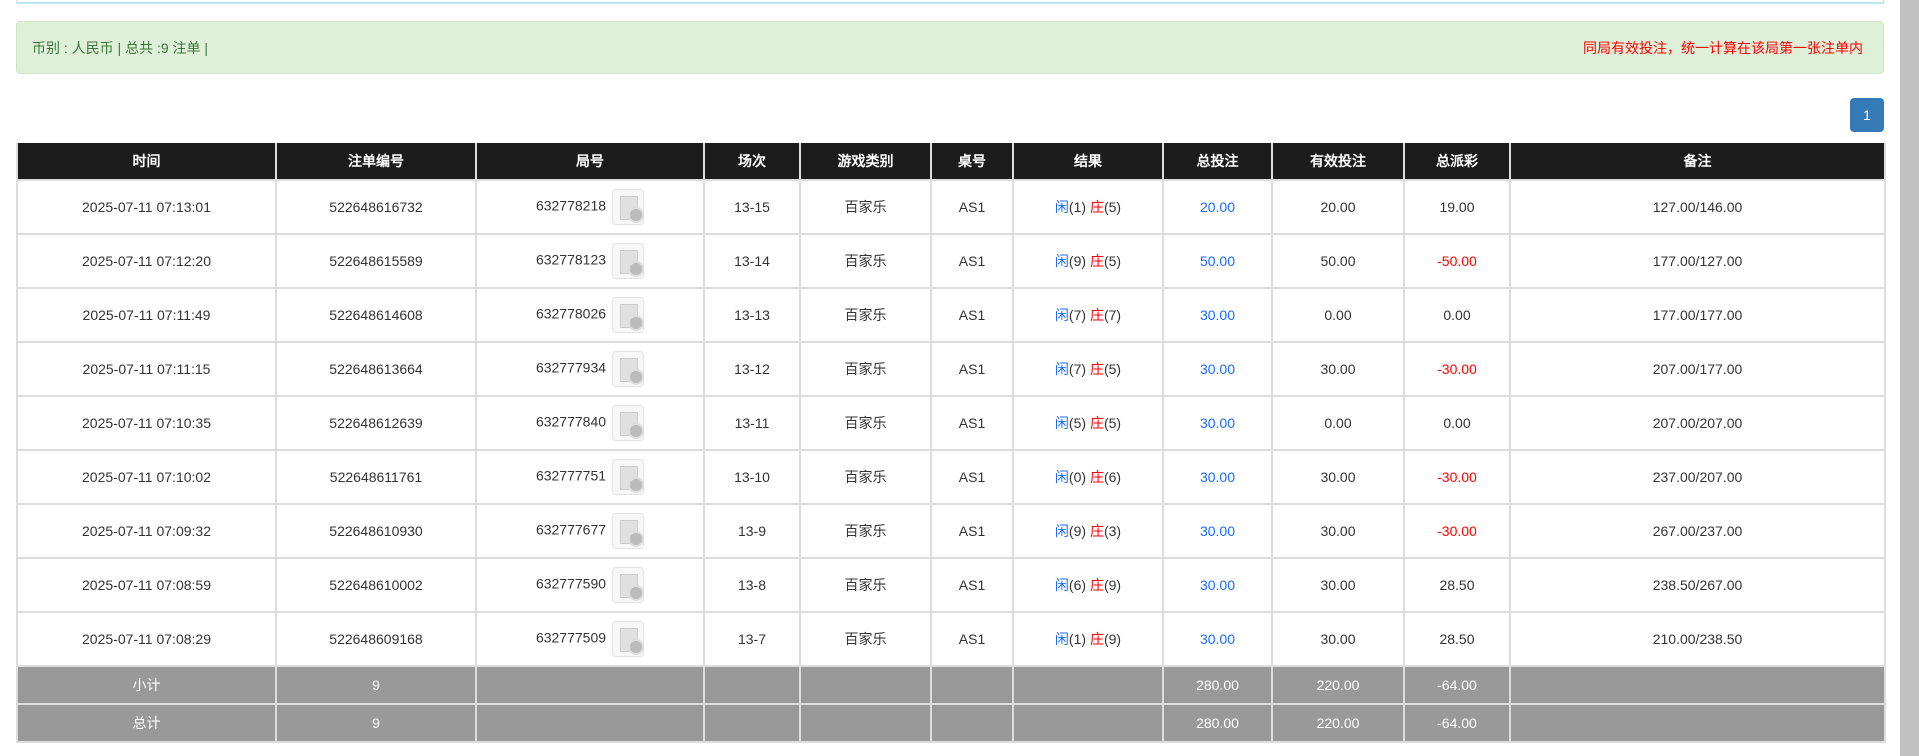 The height and width of the screenshot is (756, 1919). I want to click on cell-shoe: 13-8, so click(752, 585).